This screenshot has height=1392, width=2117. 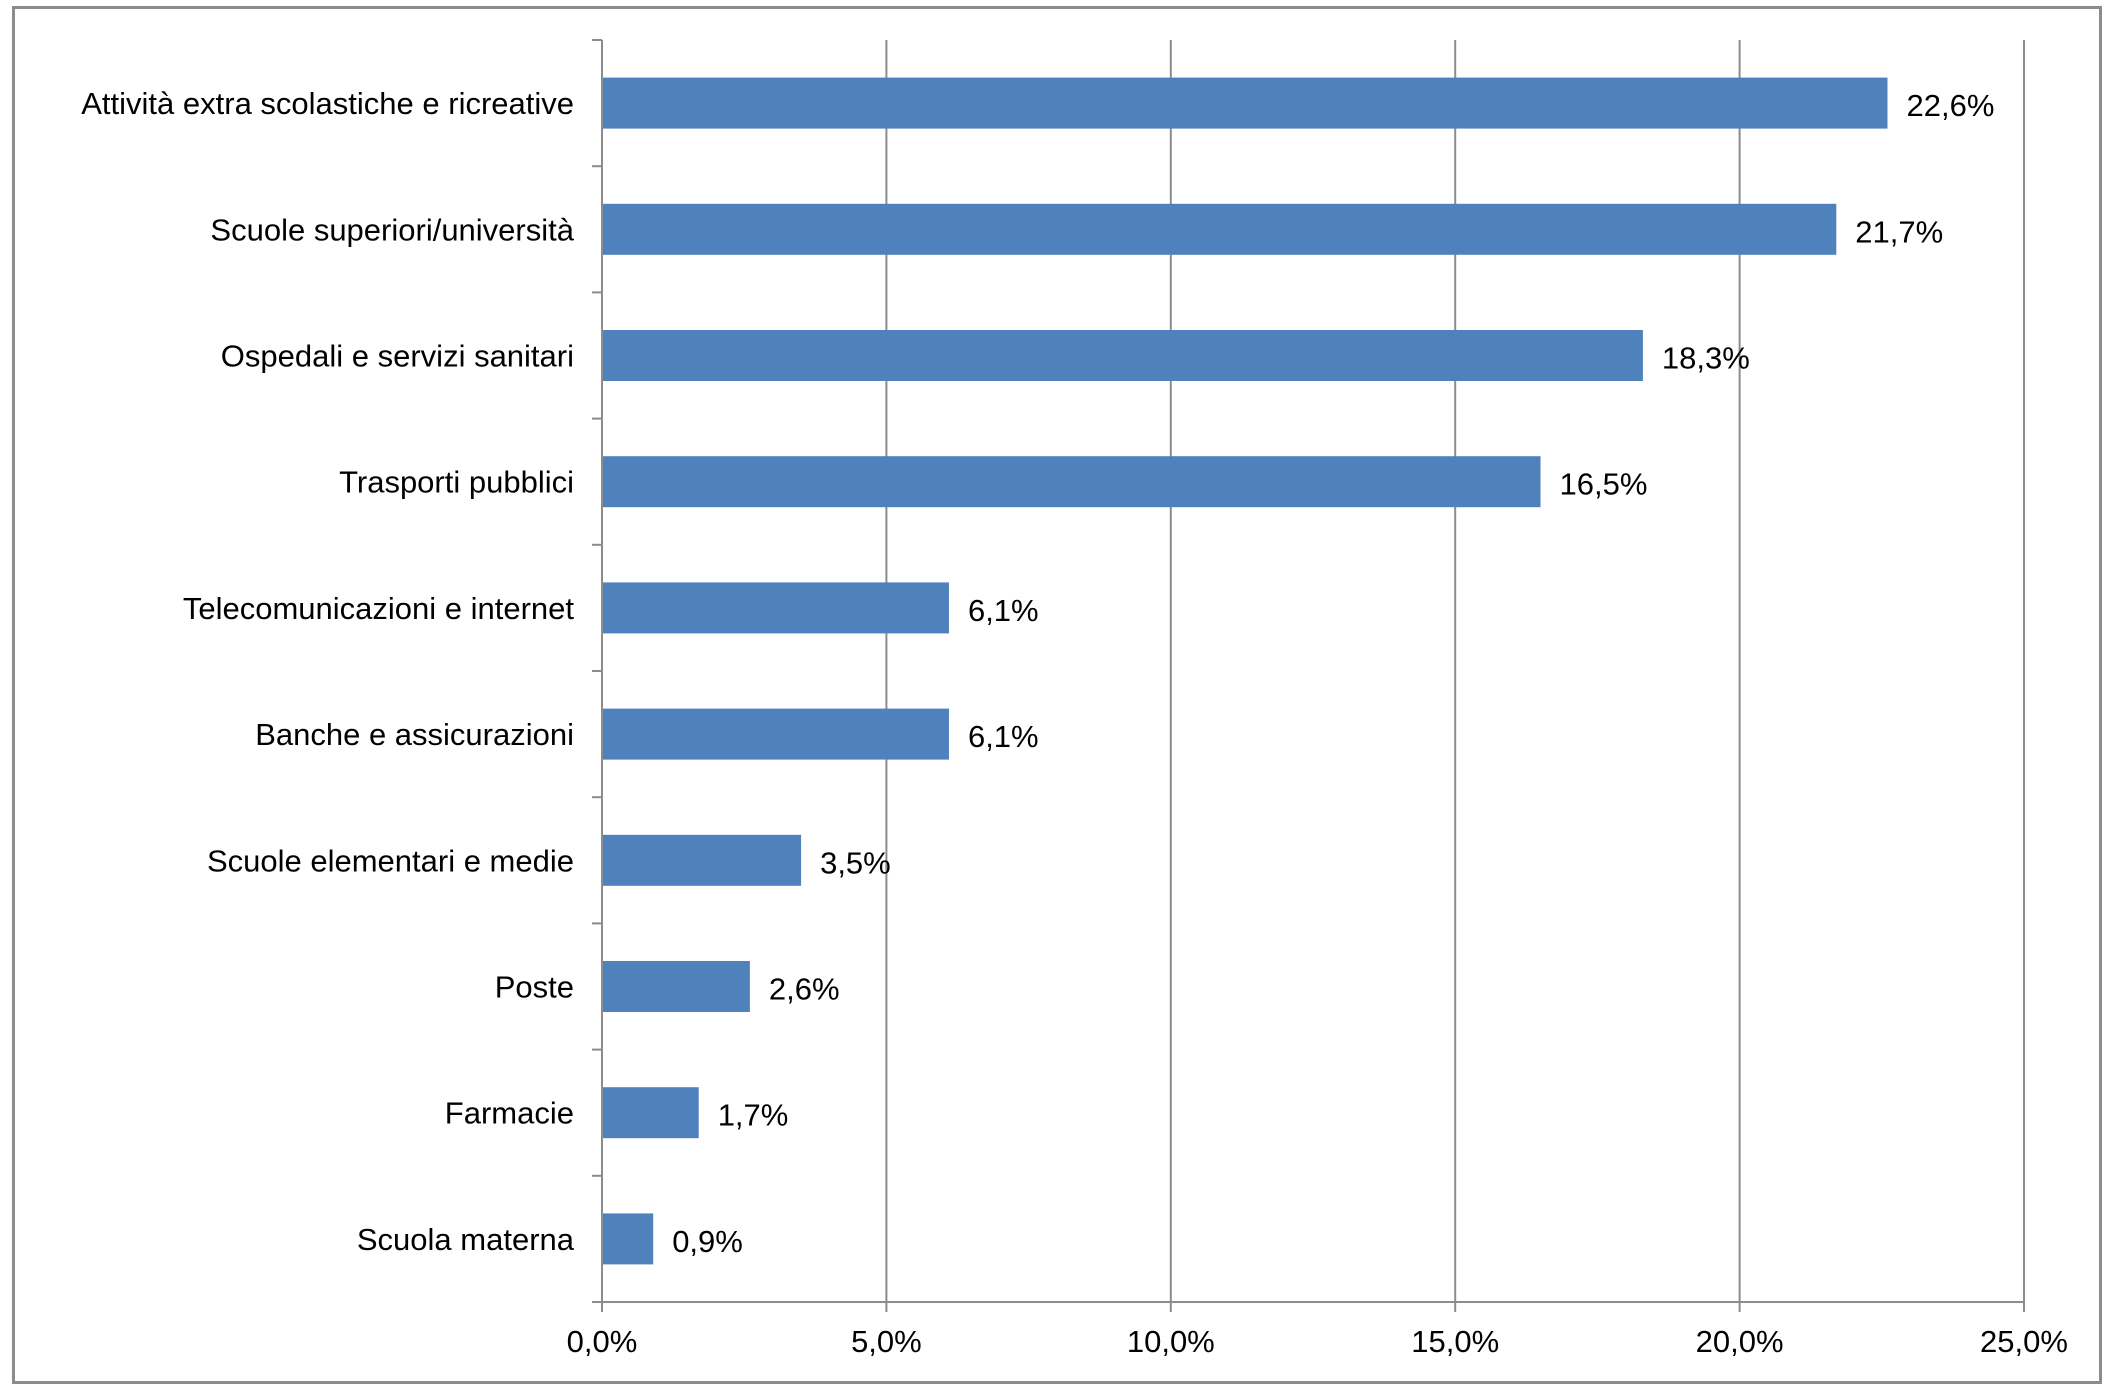 What do you see at coordinates (456, 482) in the screenshot?
I see `category-label: Trasporti pubblici` at bounding box center [456, 482].